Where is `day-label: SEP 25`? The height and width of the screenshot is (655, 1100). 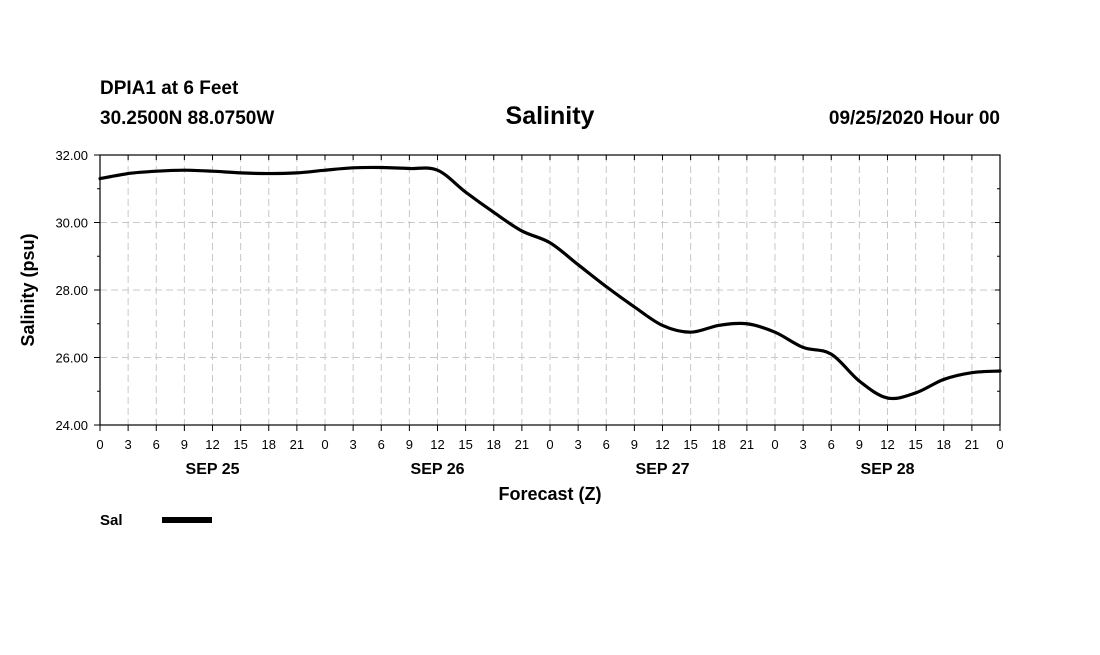
day-label: SEP 25 is located at coordinates (213, 469).